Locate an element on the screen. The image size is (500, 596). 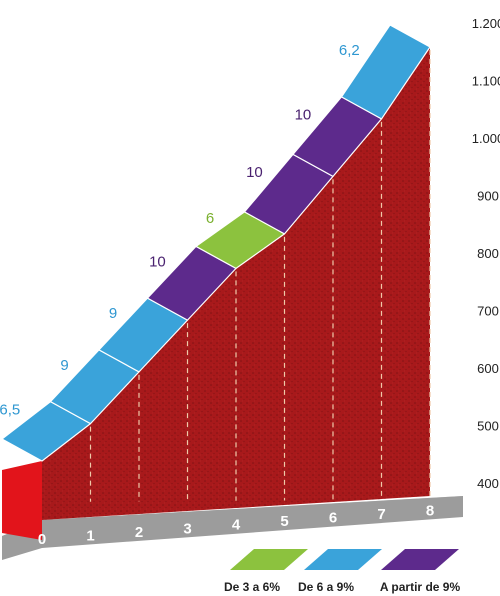
y-tick-label: 400 is located at coordinates (488, 483).